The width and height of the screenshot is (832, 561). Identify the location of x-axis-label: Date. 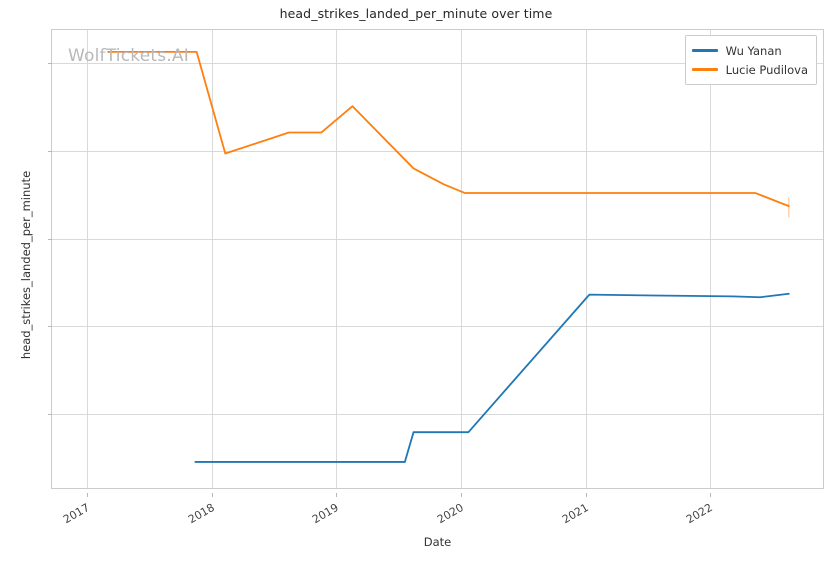
(437, 542).